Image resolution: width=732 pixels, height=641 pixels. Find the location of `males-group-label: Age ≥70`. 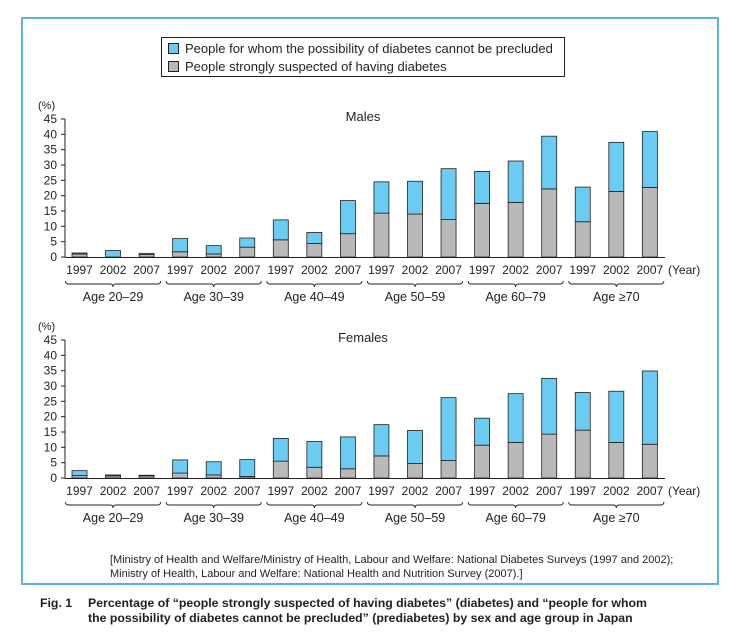

males-group-label: Age ≥70 is located at coordinates (616, 297).